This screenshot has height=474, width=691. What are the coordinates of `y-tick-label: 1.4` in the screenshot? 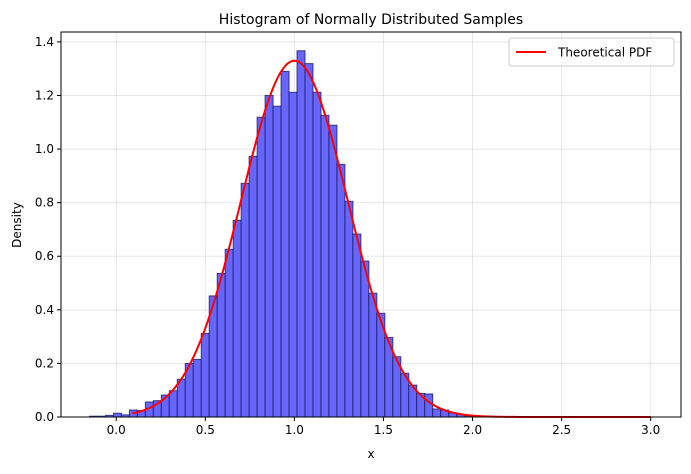 It's located at (44, 42).